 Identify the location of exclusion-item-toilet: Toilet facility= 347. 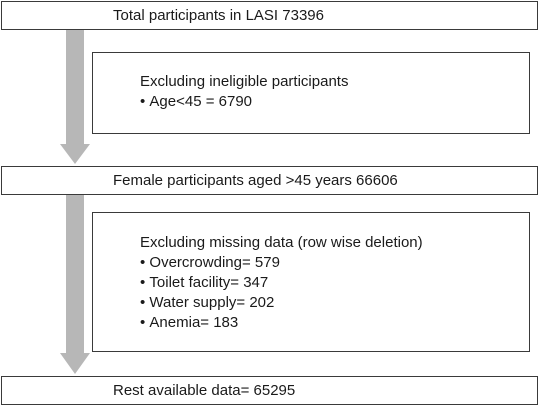
(334, 283).